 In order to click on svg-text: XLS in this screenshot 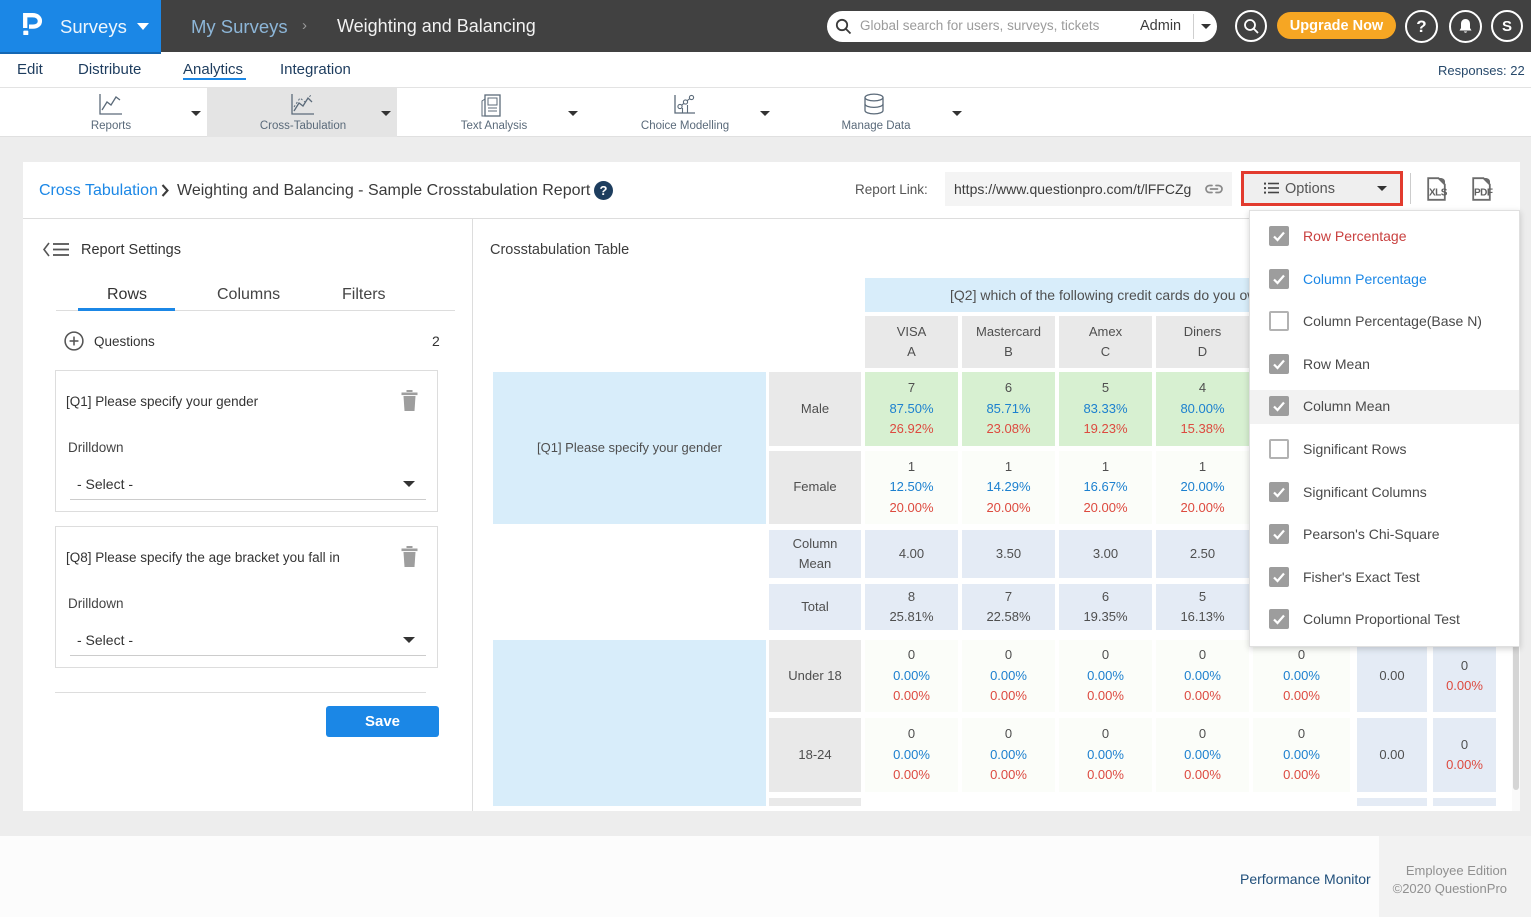, I will do `click(1438, 193)`.